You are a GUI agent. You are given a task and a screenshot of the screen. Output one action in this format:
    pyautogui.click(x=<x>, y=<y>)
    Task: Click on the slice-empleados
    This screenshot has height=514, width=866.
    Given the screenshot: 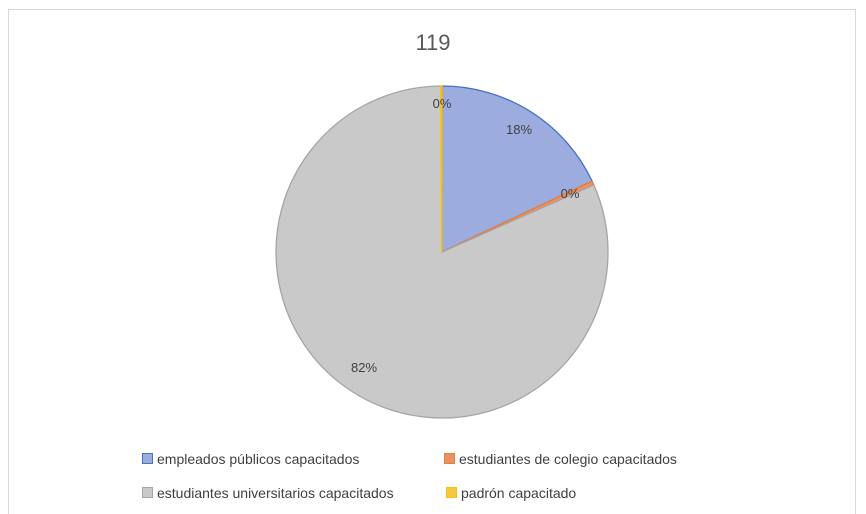 What is the action you would take?
    pyautogui.click(x=517, y=169)
    